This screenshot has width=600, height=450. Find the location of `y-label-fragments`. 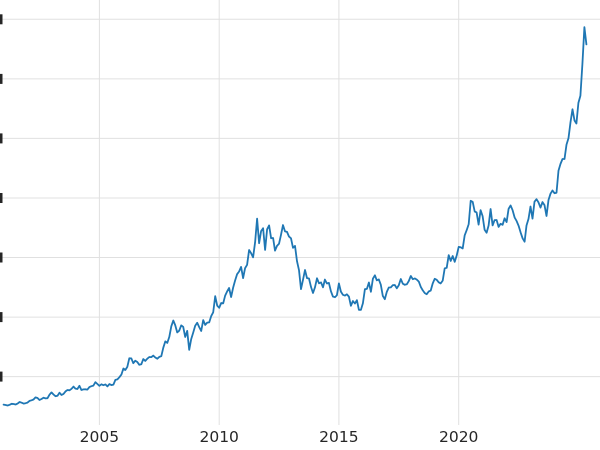

y-label-fragments is located at coordinates (1, 198).